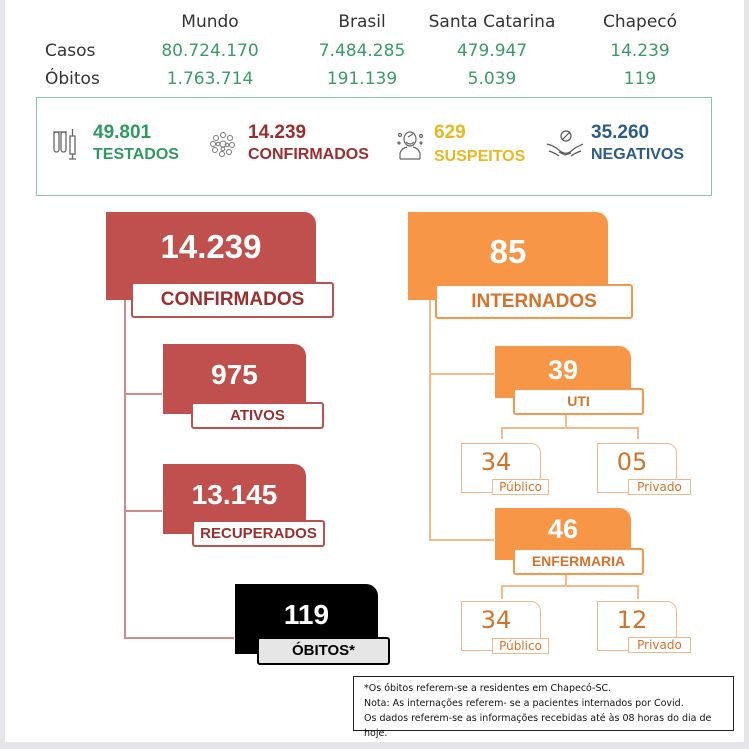  Describe the element at coordinates (569, 586) in the screenshot. I see `enfermaria-split-bar` at that location.